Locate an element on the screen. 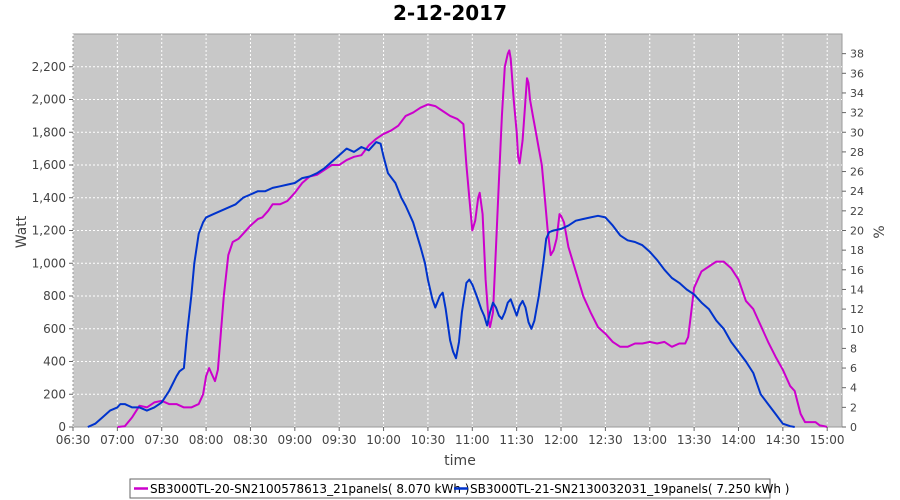  legend-box is located at coordinates (450, 488).